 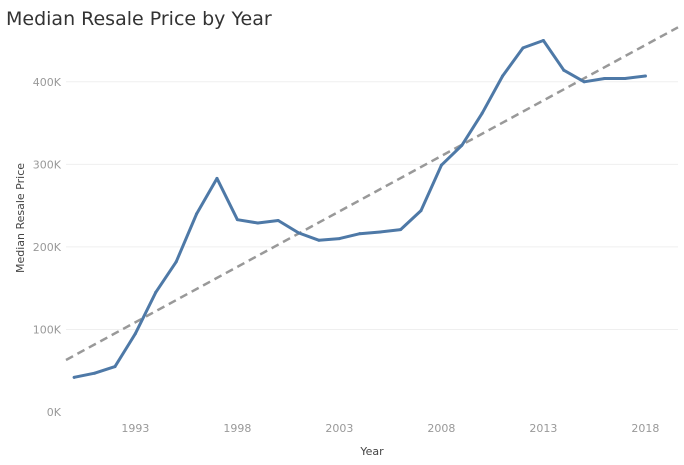 What do you see at coordinates (47, 329) in the screenshot?
I see `y-tick-label: 100K` at bounding box center [47, 329].